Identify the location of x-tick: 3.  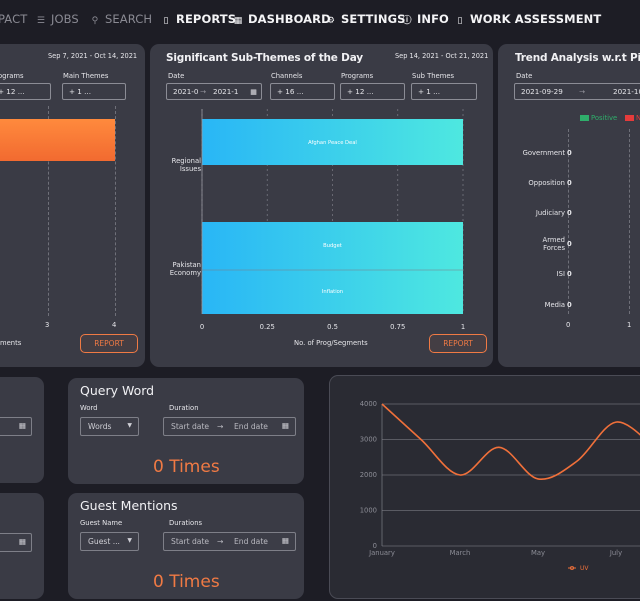
(47, 325).